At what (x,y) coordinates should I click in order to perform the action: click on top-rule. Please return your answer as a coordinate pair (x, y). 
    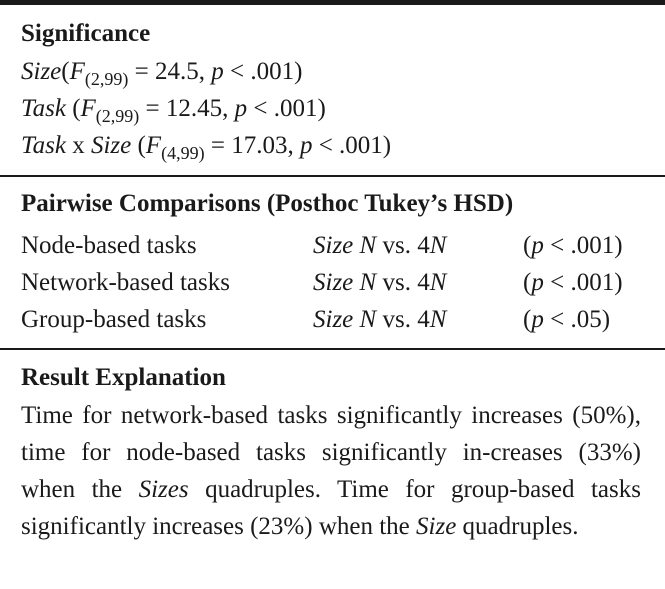
    Looking at the image, I should click on (332, 2).